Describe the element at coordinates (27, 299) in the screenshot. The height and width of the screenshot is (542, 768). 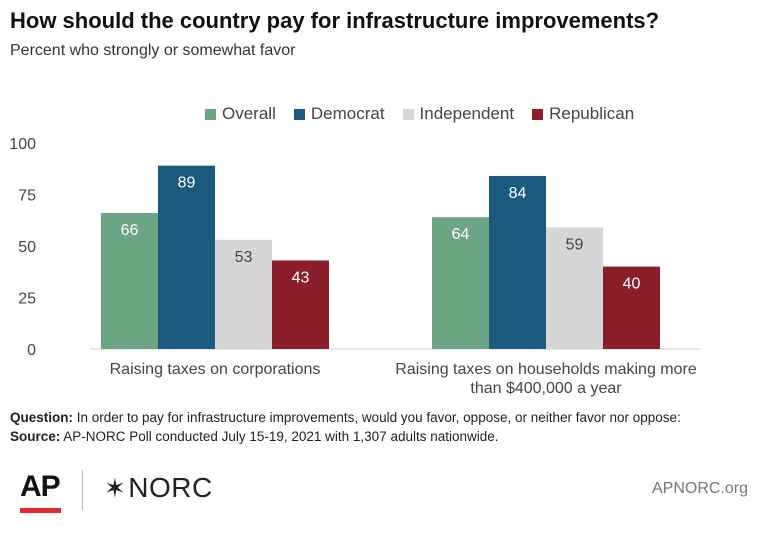
I see `y-tick-label: 25` at that location.